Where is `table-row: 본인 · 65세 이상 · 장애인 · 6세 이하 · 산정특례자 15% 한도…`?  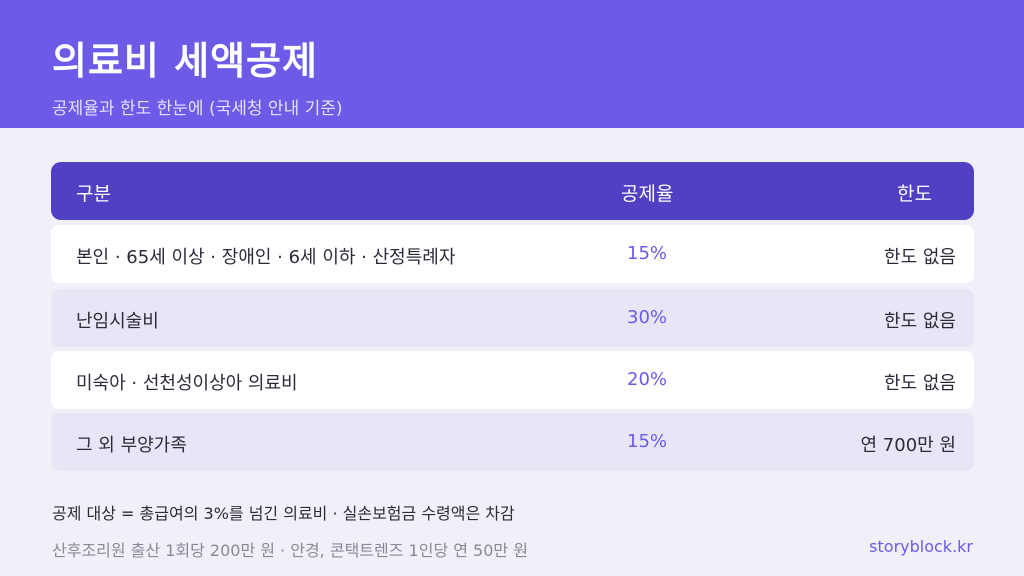
table-row: 본인 · 65세 이상 · 장애인 · 6세 이하 · 산정특례자 15% 한도… is located at coordinates (512, 254).